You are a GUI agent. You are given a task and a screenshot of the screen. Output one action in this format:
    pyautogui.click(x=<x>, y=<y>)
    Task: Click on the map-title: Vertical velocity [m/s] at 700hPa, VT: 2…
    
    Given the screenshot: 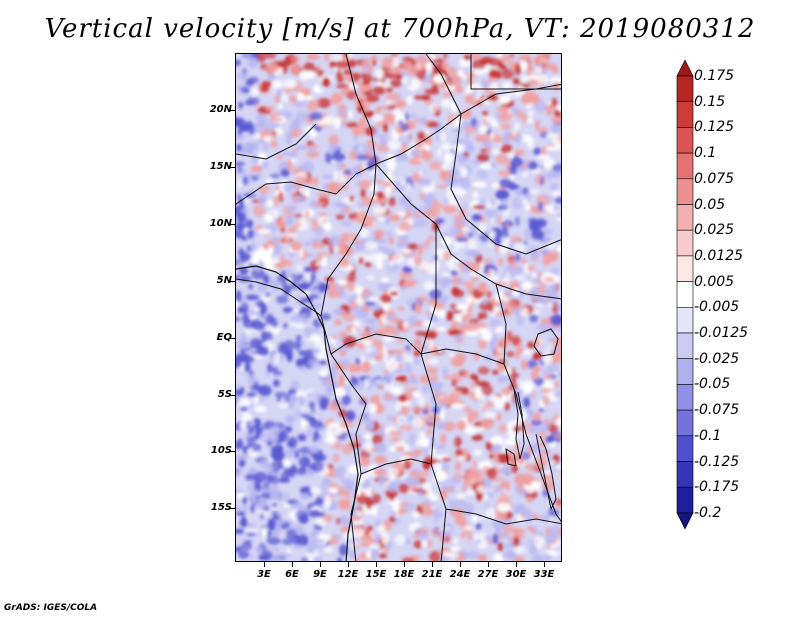 What is the action you would take?
    pyautogui.click(x=400, y=29)
    